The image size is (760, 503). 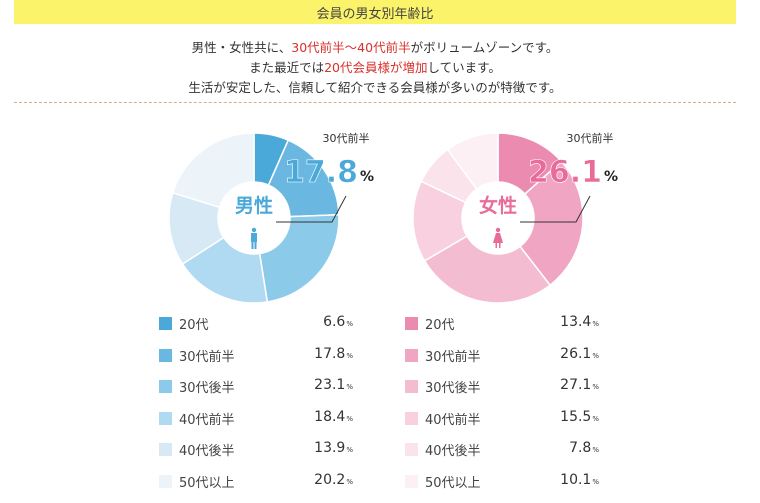 What do you see at coordinates (333, 417) in the screenshot?
I see `male-legend-value: 18.4%` at bounding box center [333, 417].